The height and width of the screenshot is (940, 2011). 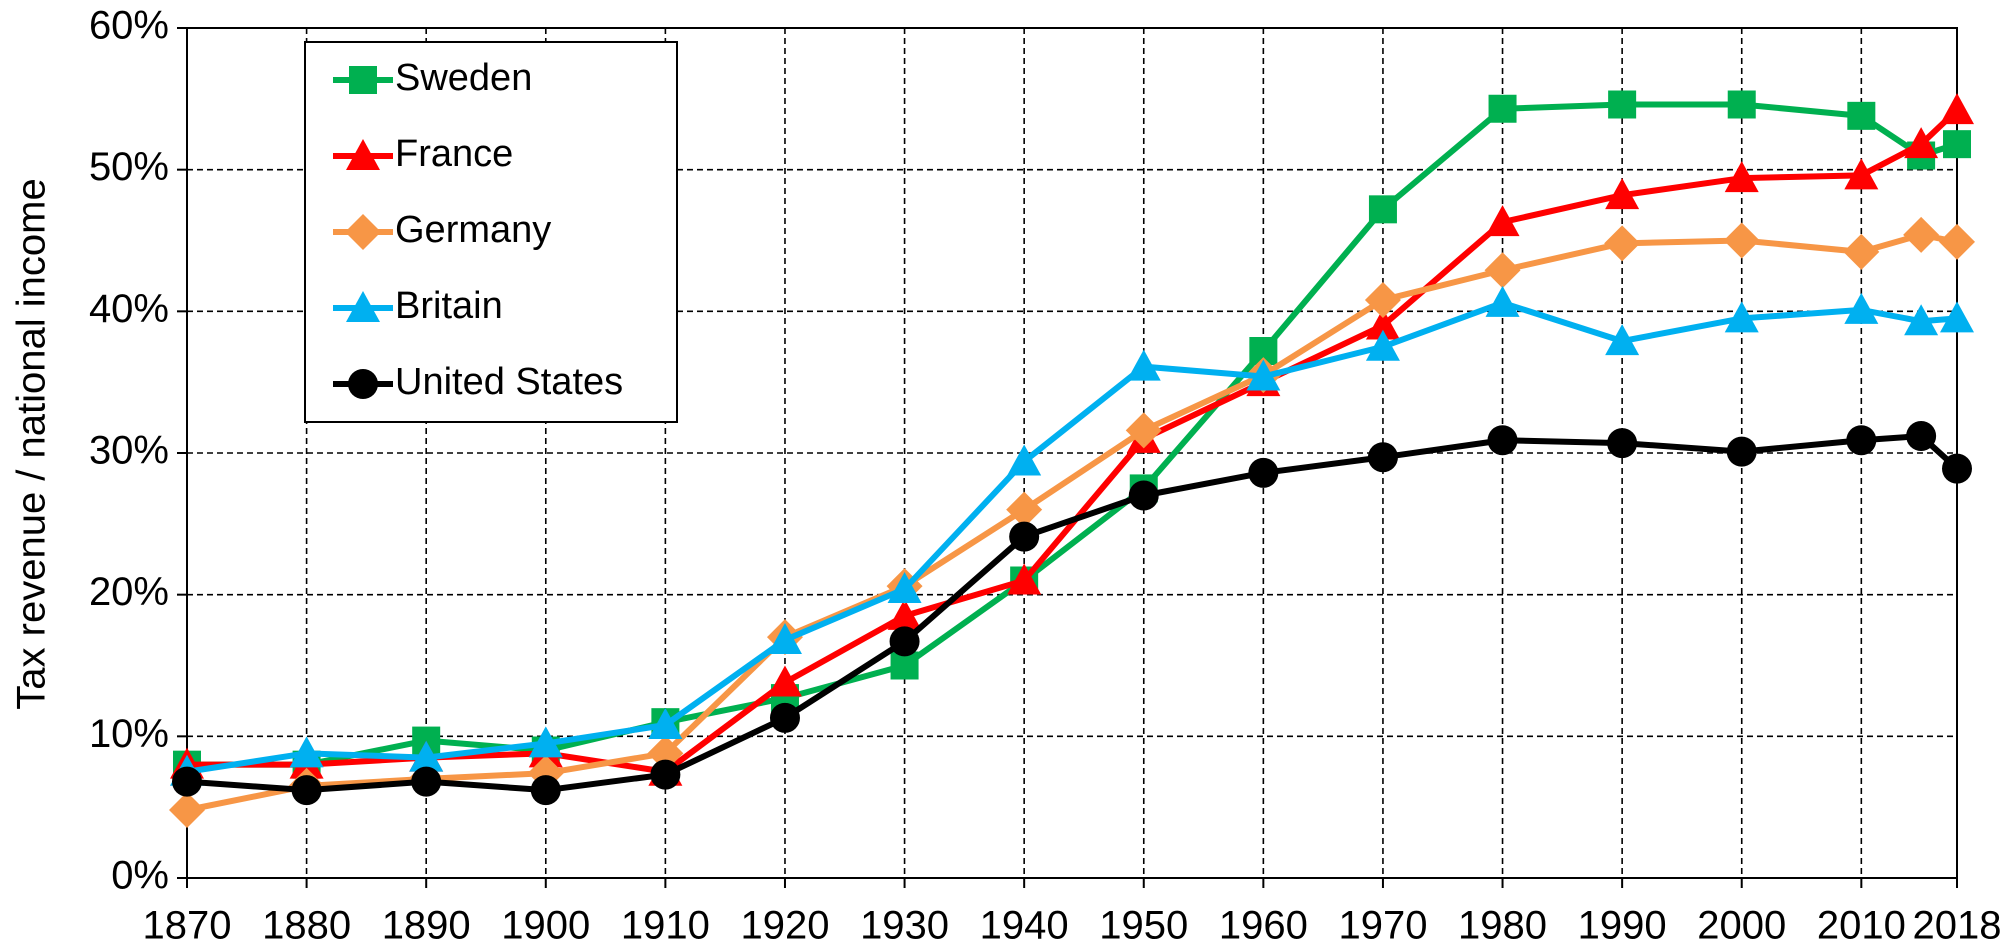 I want to click on y-tick-label: 50%, so click(x=129, y=167).